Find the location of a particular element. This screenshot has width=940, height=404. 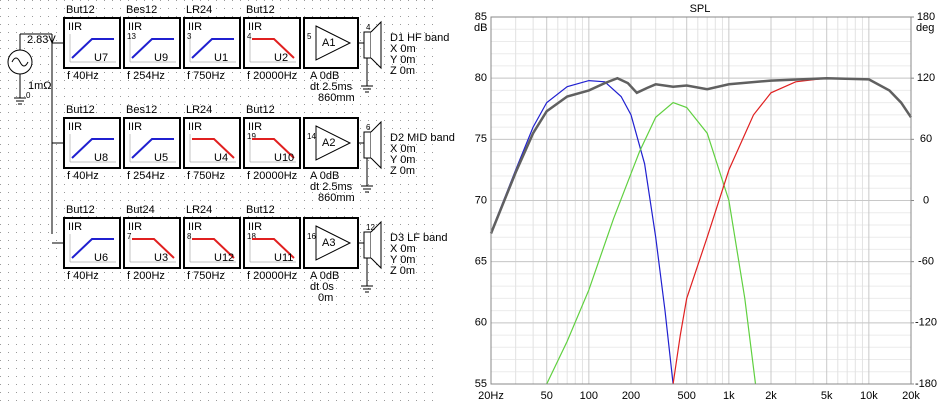

filter-name: U6 is located at coordinates (101, 258).